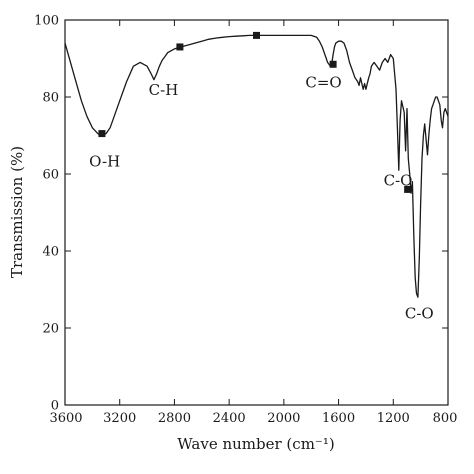 This screenshot has width=474, height=474. I want to click on y-axis-title: Transmission (%), so click(17, 212).